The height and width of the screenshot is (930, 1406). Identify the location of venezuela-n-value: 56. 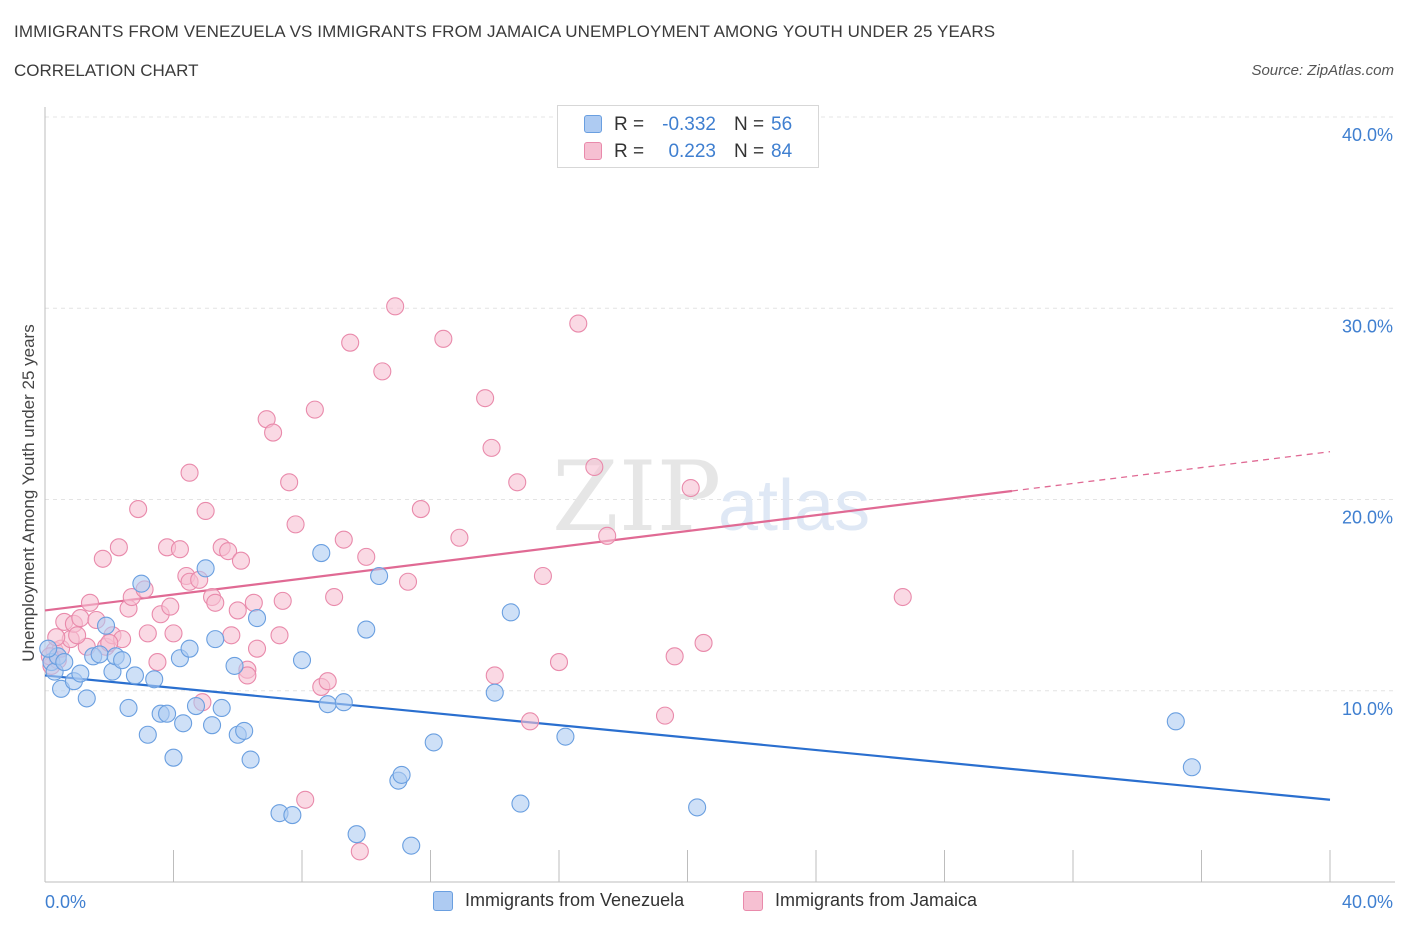
(782, 124).